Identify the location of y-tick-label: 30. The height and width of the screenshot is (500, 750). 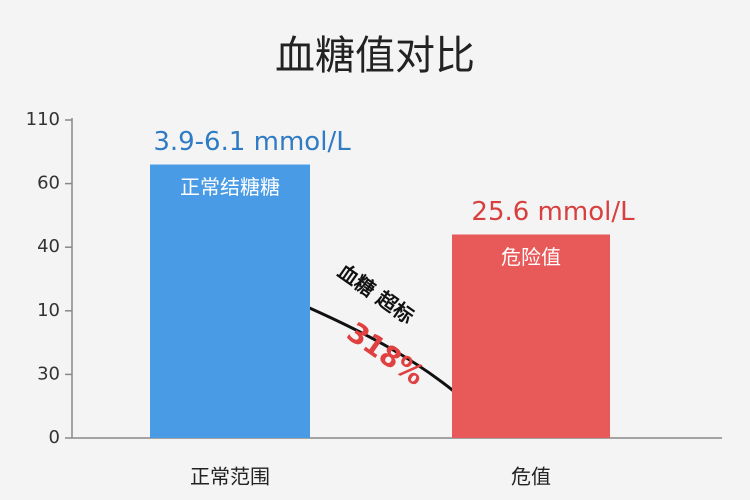
(48, 373).